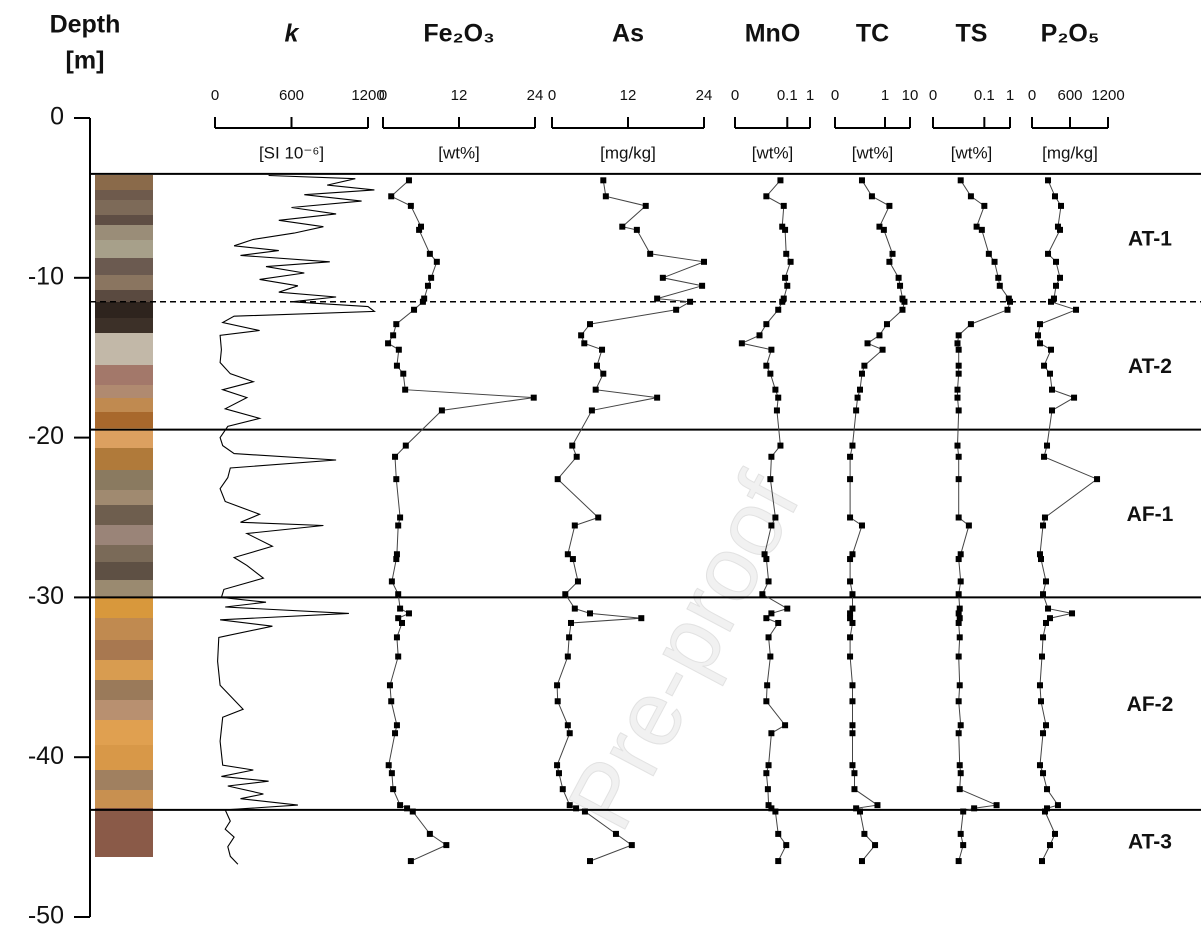 This screenshot has height=931, width=1201. Describe the element at coordinates (787, 95) in the screenshot. I see `x-tick-label: 0.1` at that location.